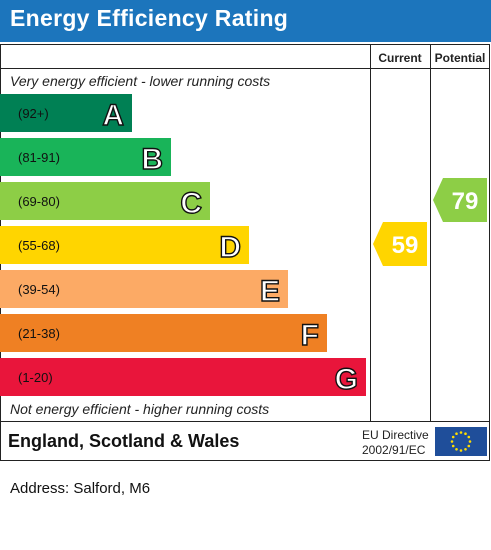 The image size is (491, 550). I want to click on band-letter-f: F, so click(310, 335).